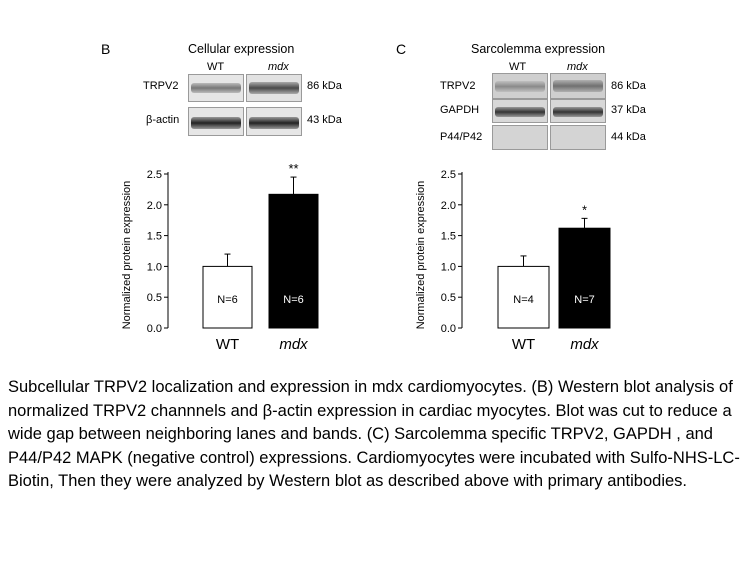 Image resolution: width=756 pixels, height=567 pixels. I want to click on western-blot-gapdh-c, so click(549, 111).